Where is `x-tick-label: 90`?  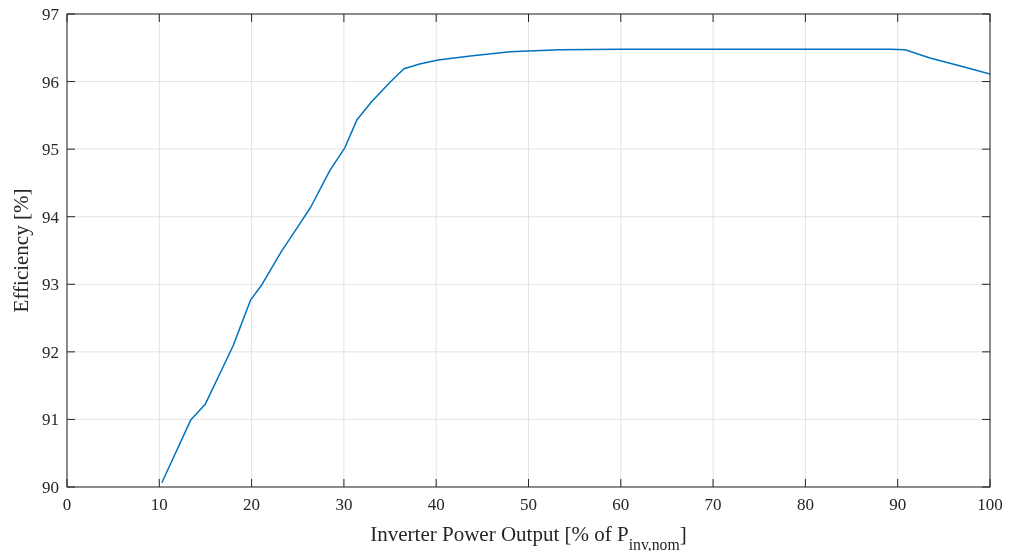
x-tick-label: 90 is located at coordinates (898, 504).